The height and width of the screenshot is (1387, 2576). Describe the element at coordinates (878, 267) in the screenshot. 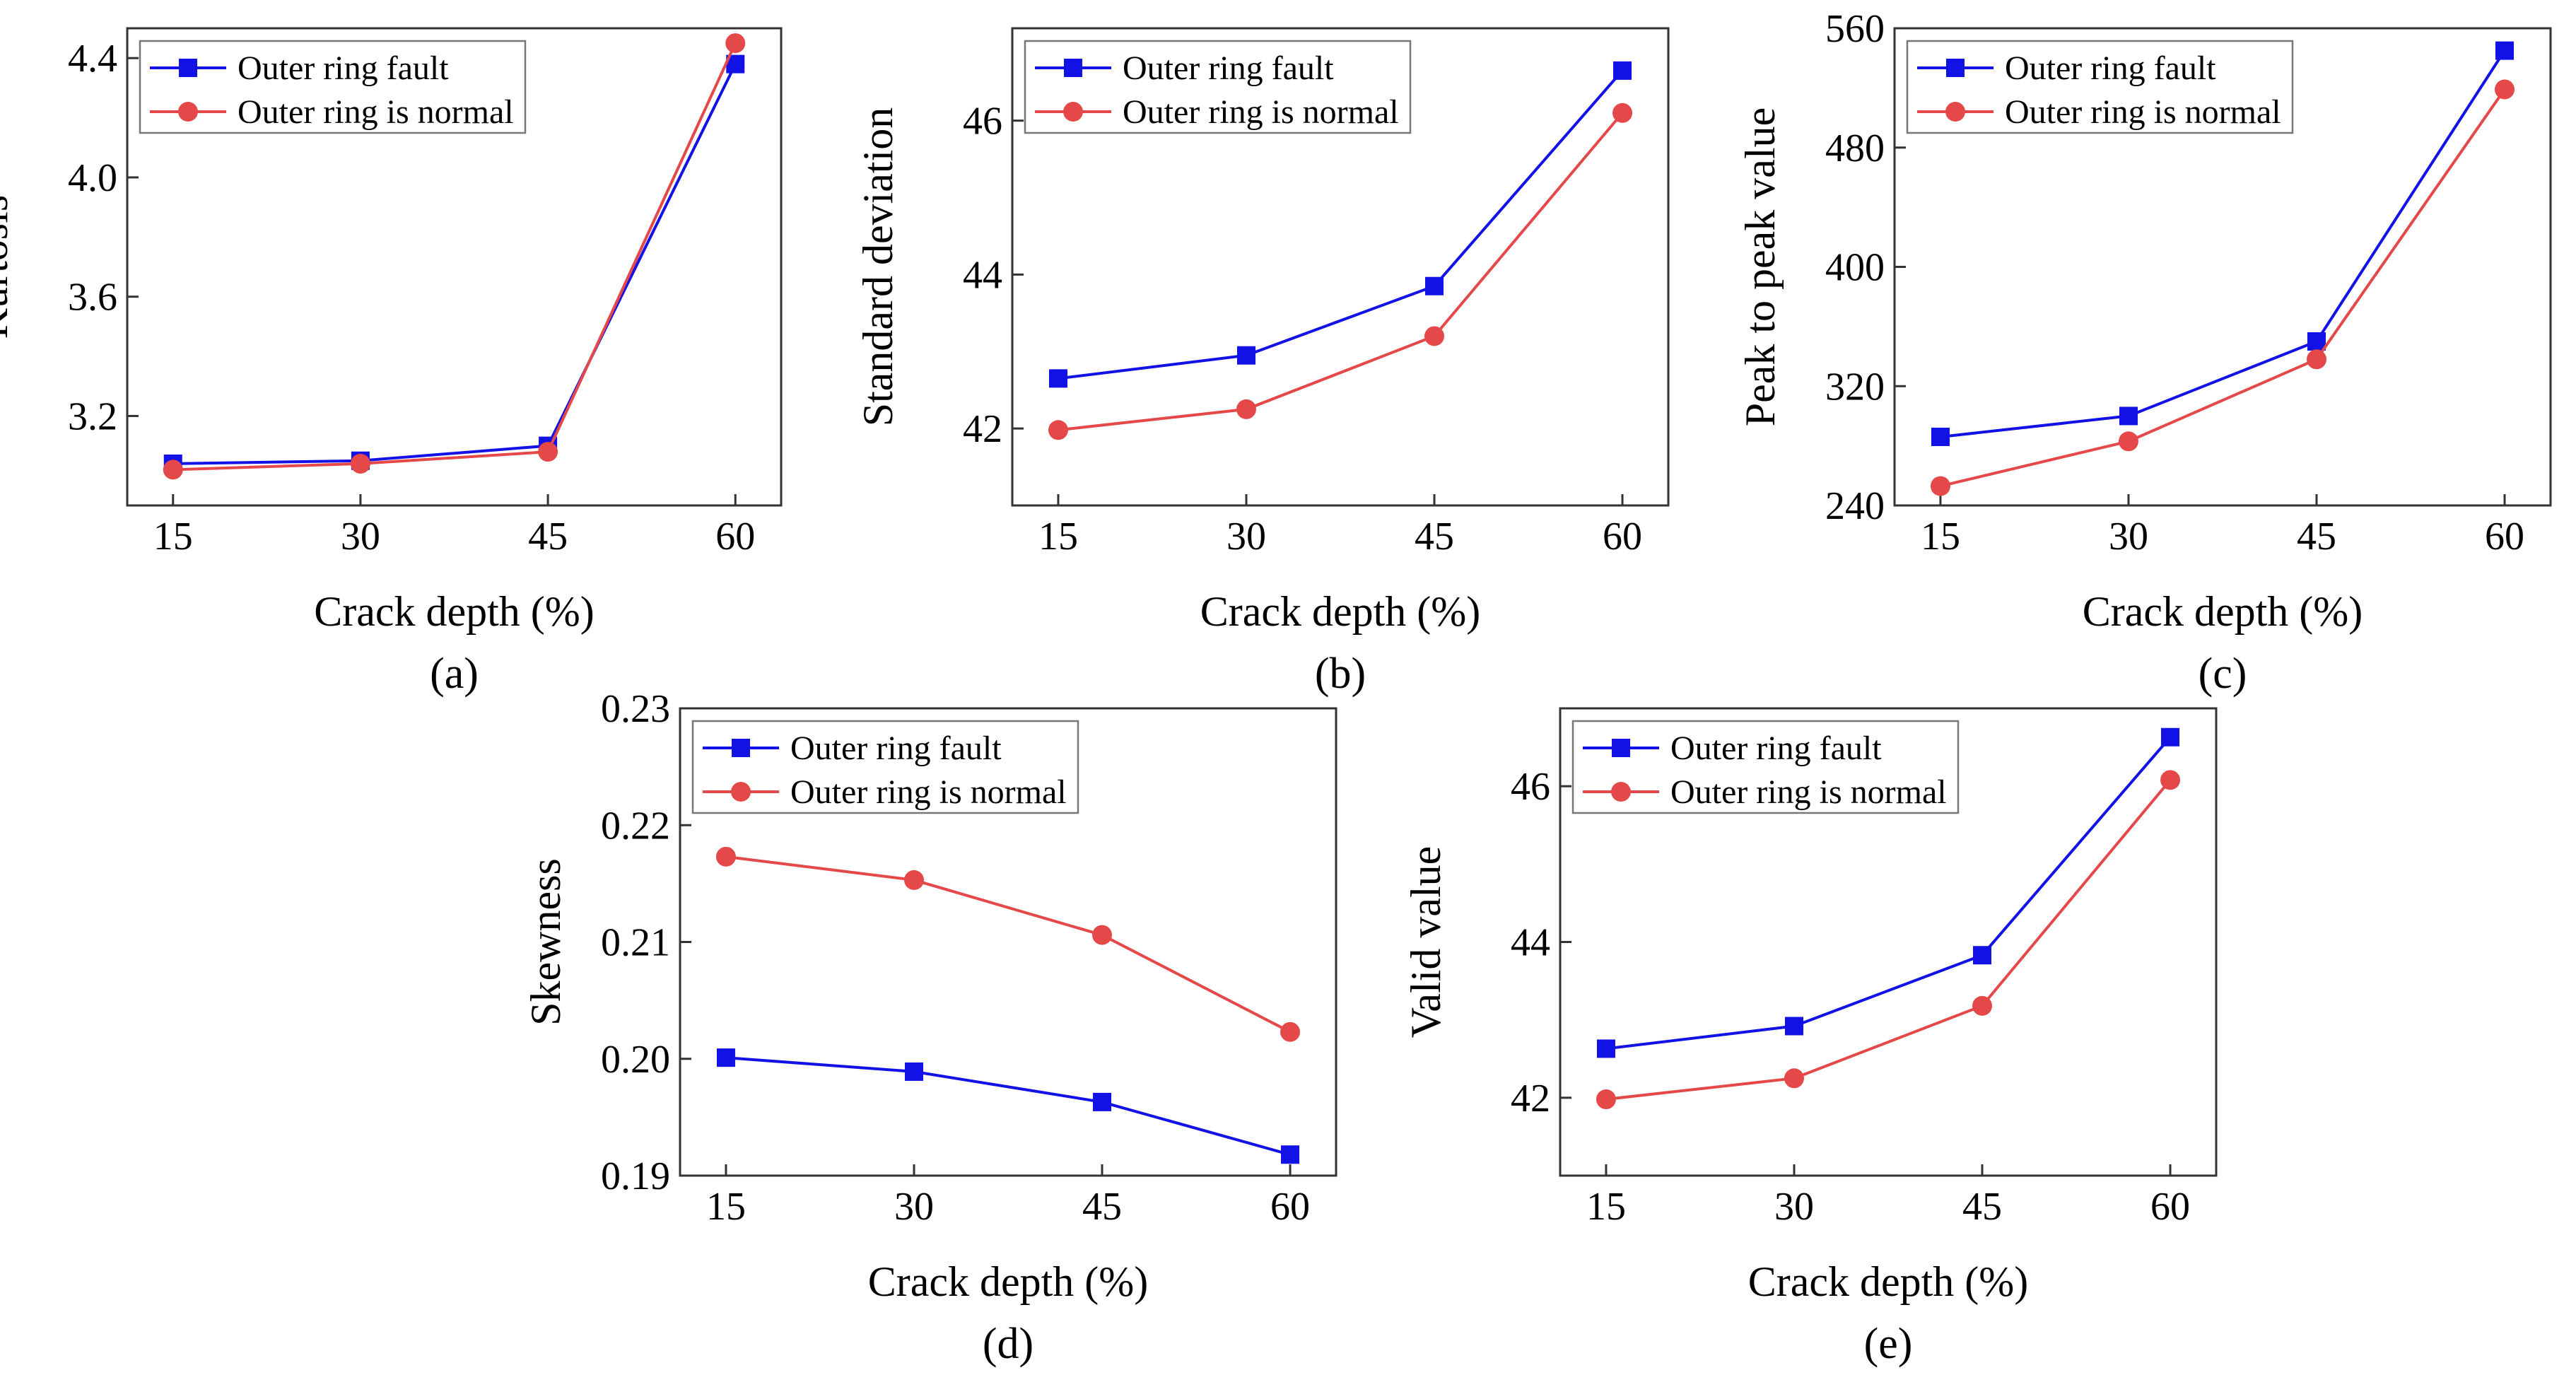

I see `y-axis-title: Standard deviation` at that location.